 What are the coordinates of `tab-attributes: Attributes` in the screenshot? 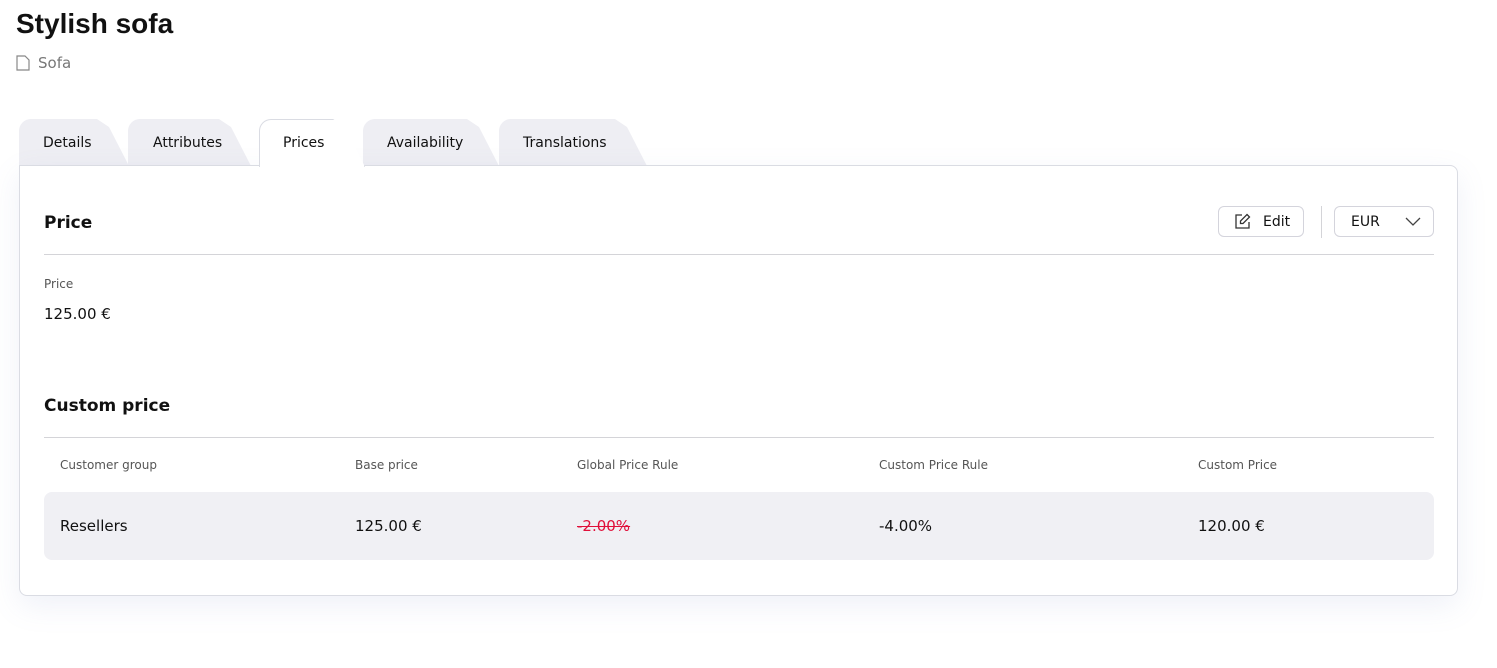 It's located at (189, 142).